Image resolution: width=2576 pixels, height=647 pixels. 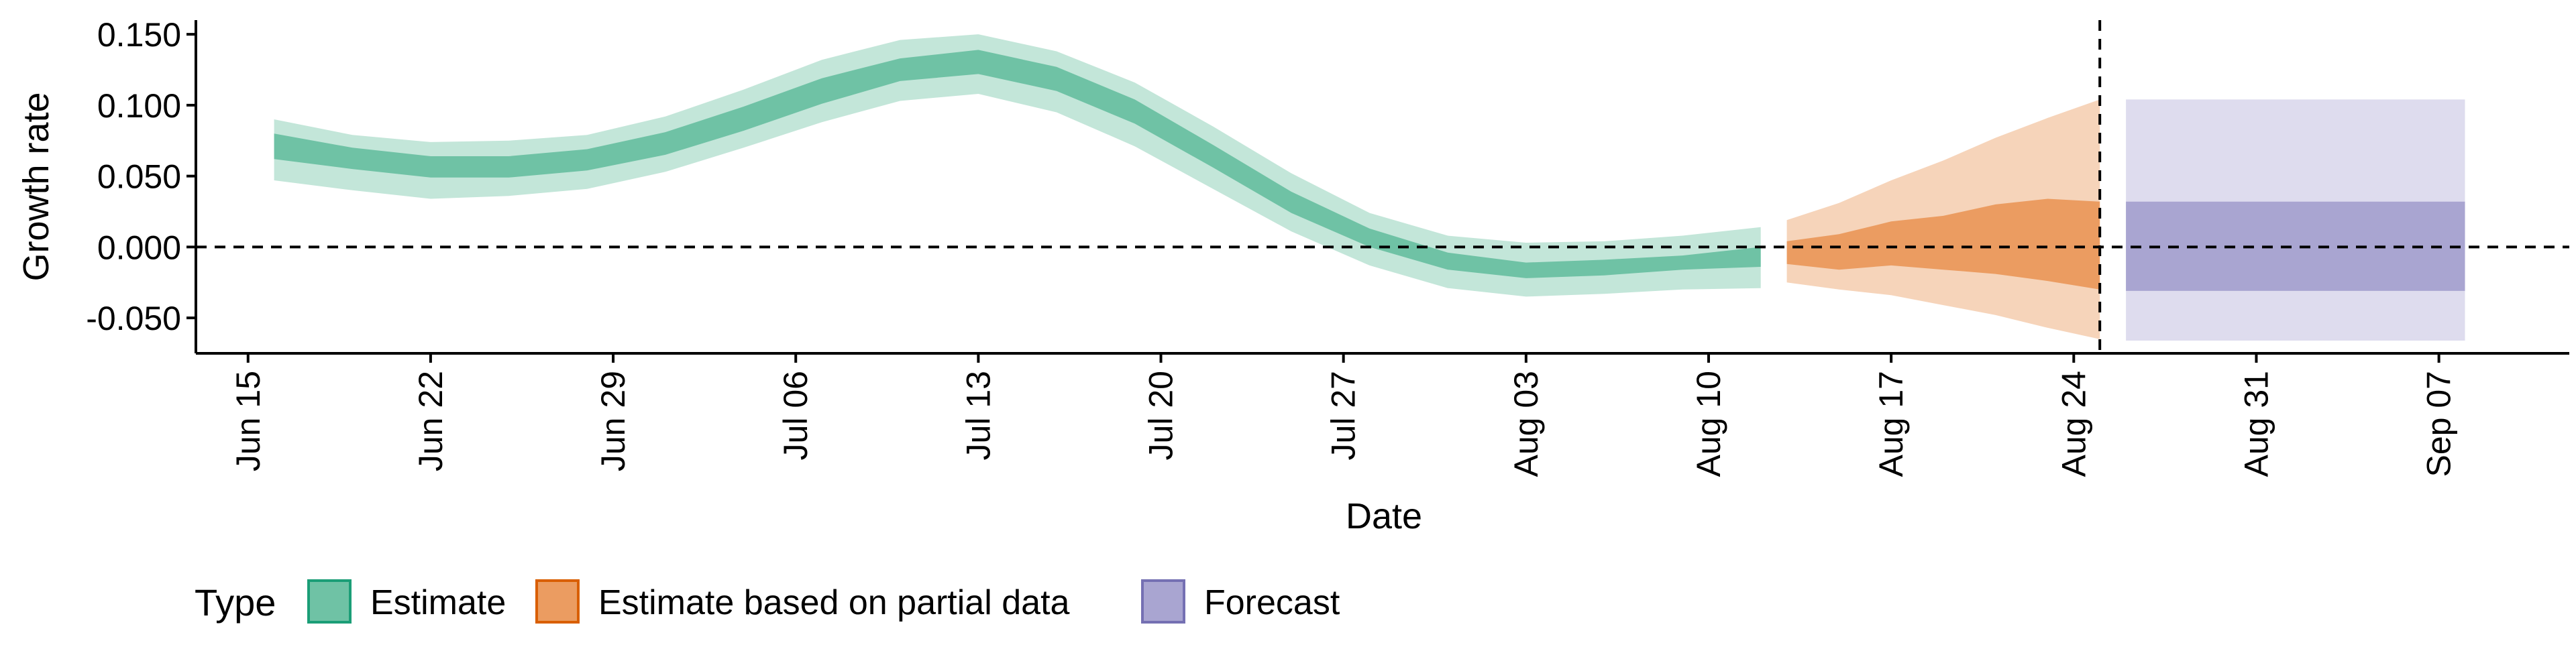 I want to click on y-axis-title: Growth rate, so click(x=36, y=187).